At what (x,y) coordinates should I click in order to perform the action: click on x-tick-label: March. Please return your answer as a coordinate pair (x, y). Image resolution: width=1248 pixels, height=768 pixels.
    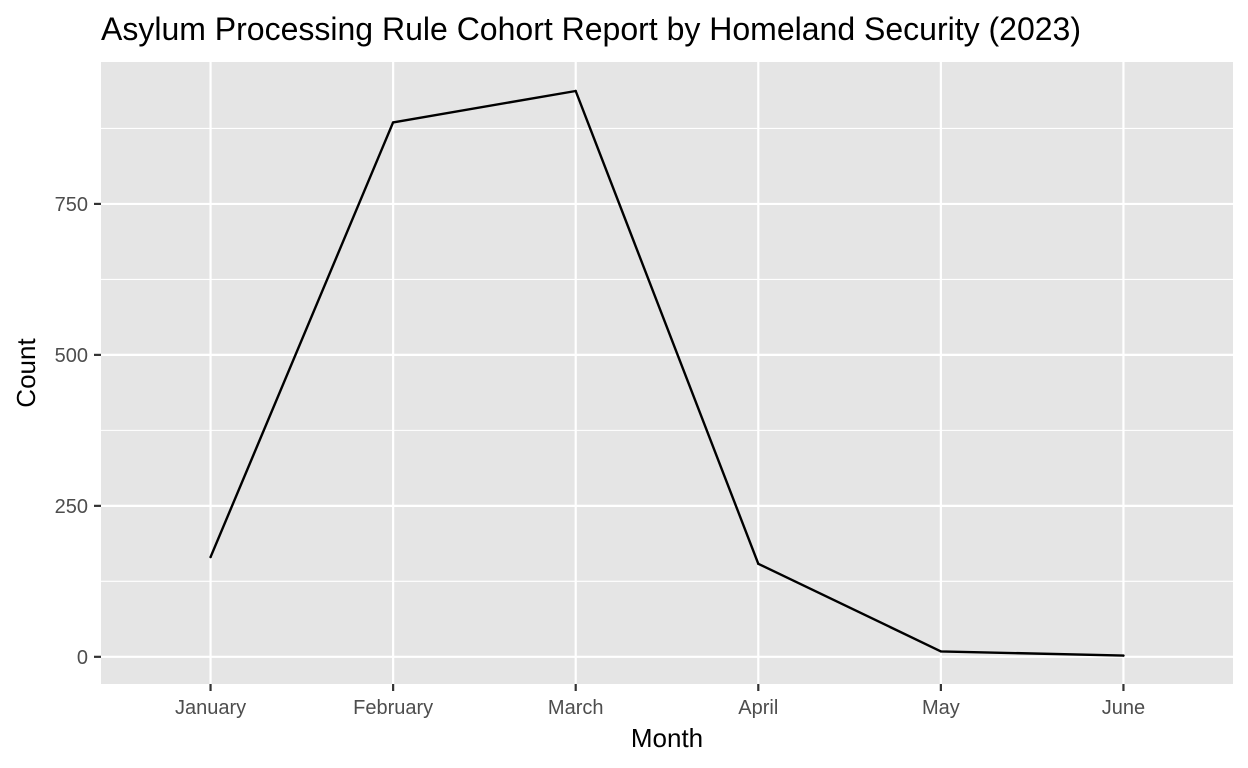
    Looking at the image, I should click on (576, 708).